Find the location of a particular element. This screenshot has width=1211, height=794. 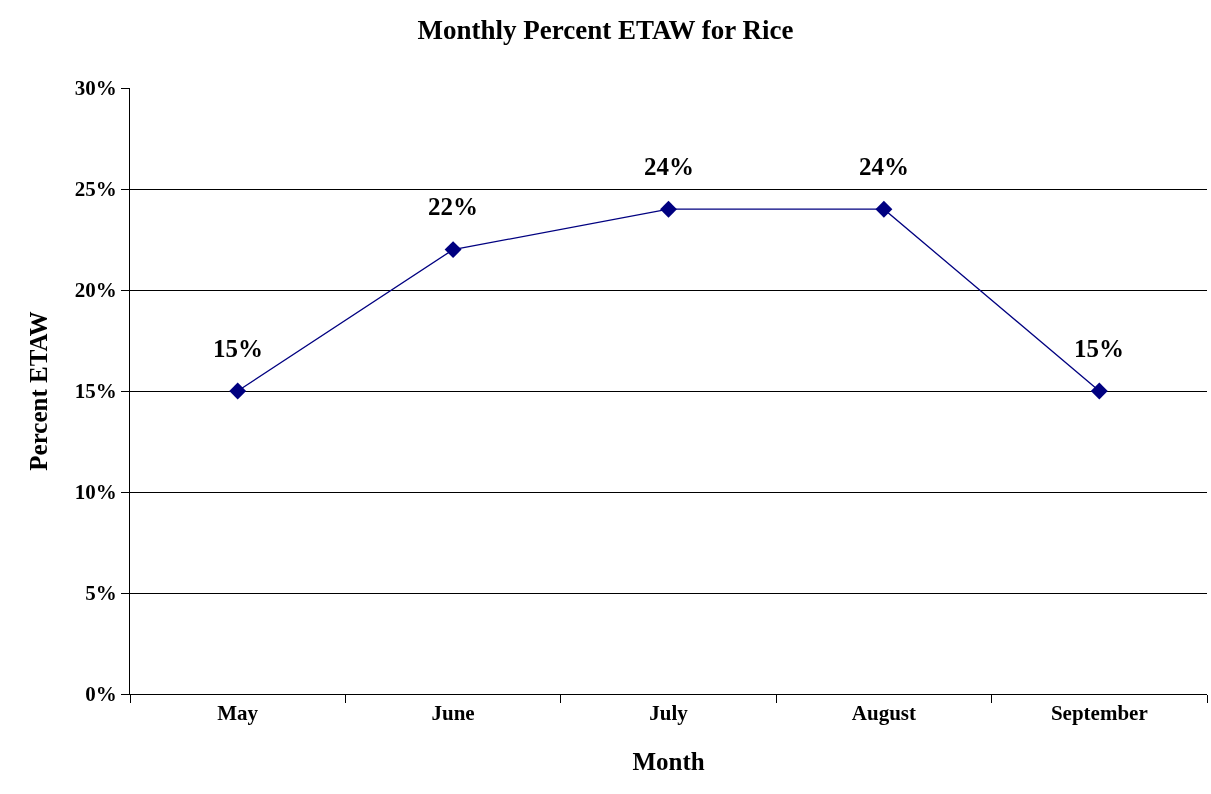

chart-title: Monthly Percent ETAW for Rice is located at coordinates (605, 29).